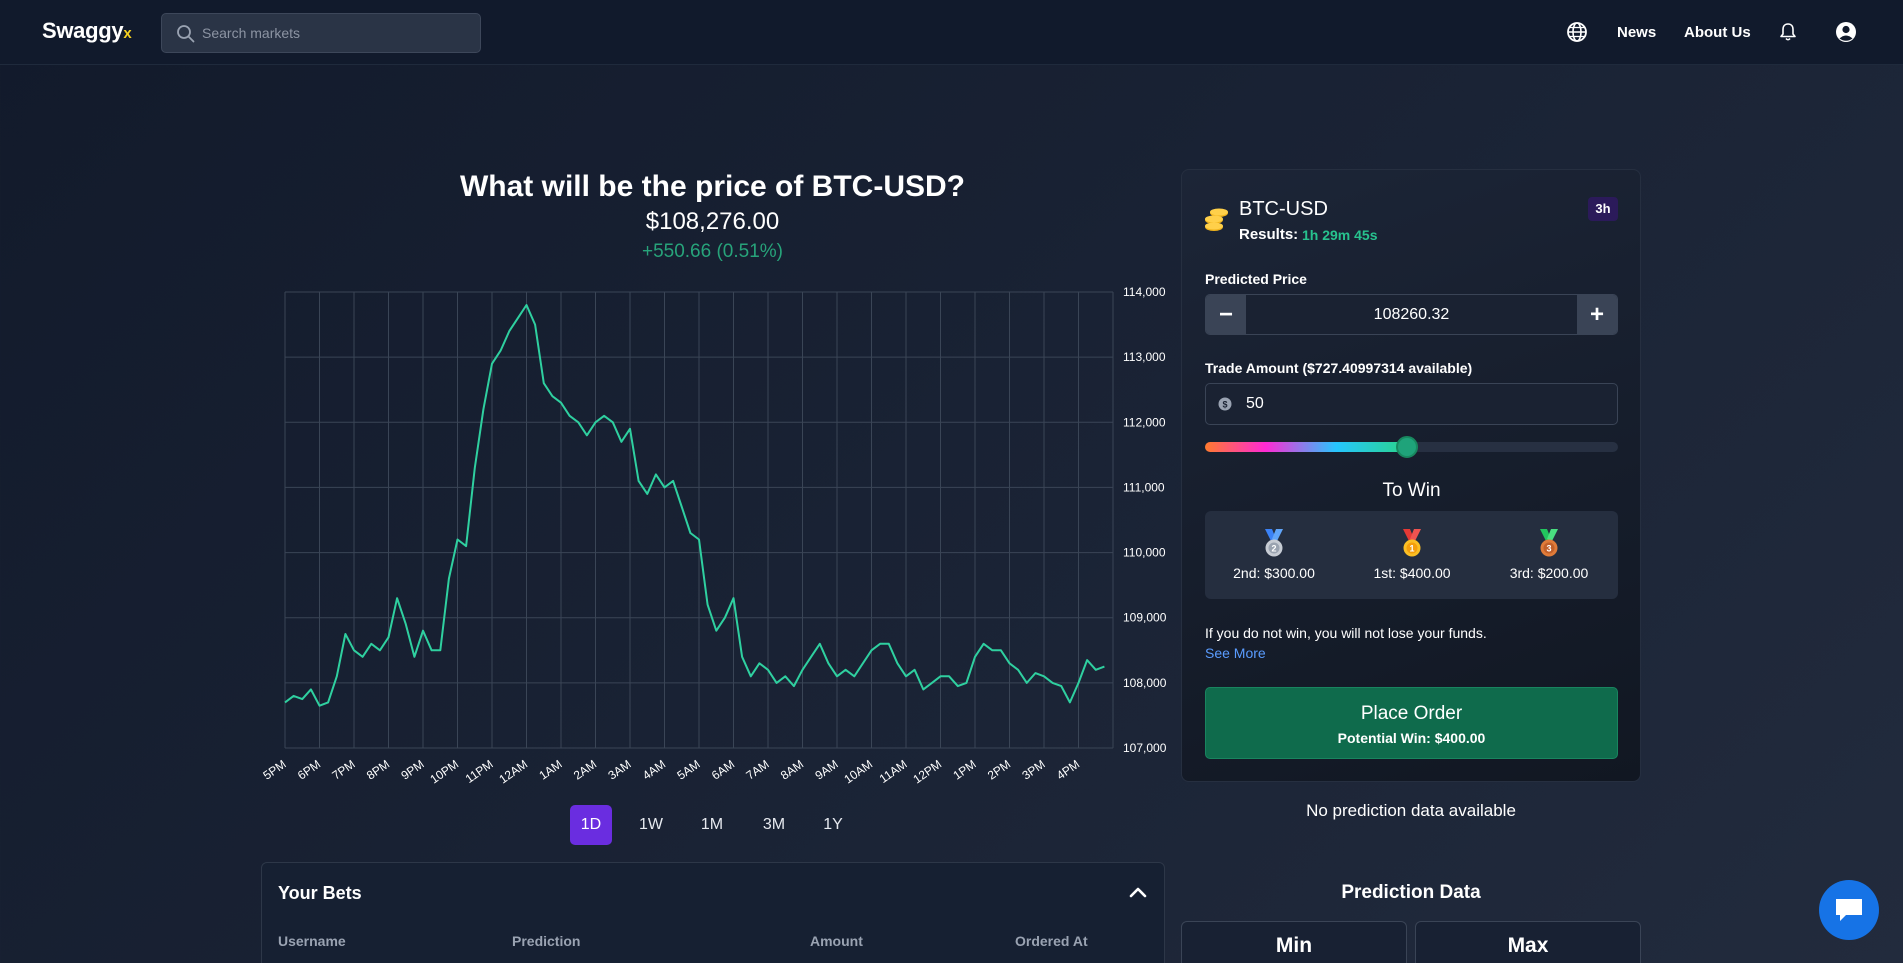 This screenshot has width=1903, height=963. Describe the element at coordinates (1033, 770) in the screenshot. I see `x-tick-label: 3PM` at that location.